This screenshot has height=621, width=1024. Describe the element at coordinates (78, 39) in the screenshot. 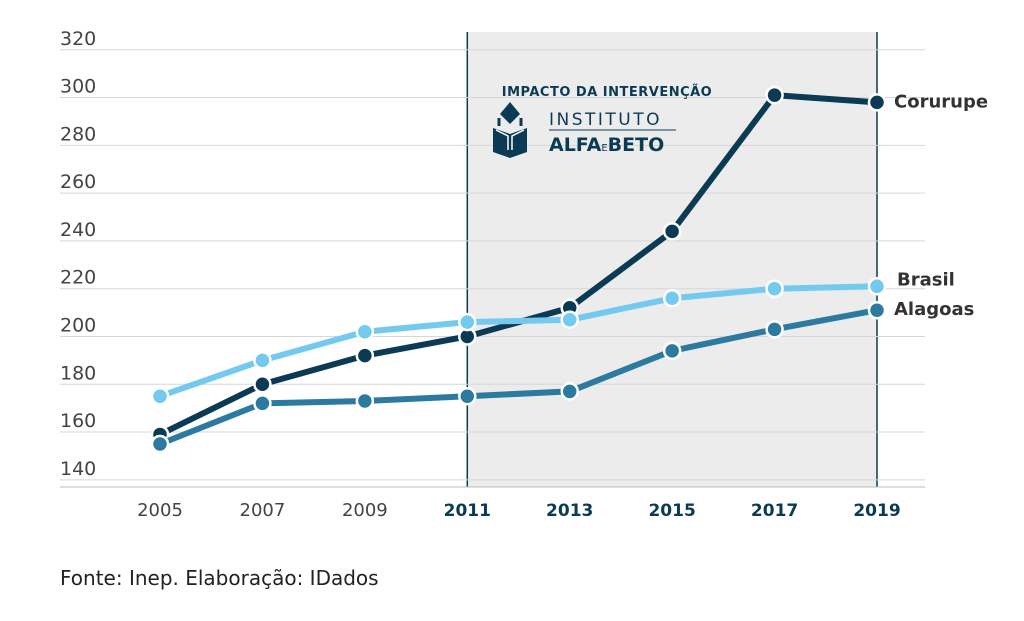

I see `y-tick-label: 320` at that location.